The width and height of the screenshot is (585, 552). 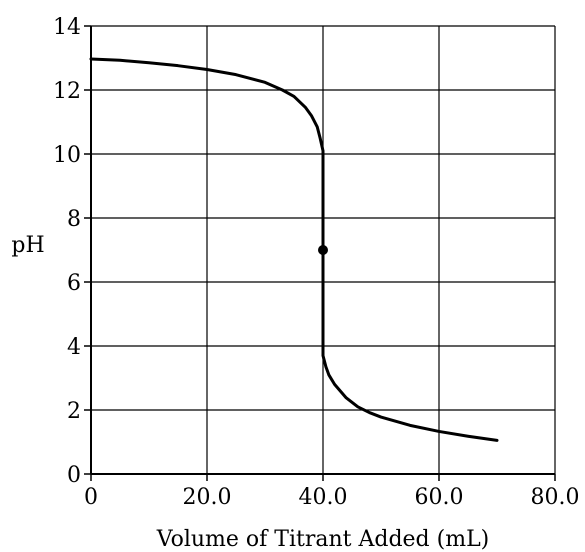 What do you see at coordinates (555, 497) in the screenshot?
I see `x-tick-label: 80.0` at bounding box center [555, 497].